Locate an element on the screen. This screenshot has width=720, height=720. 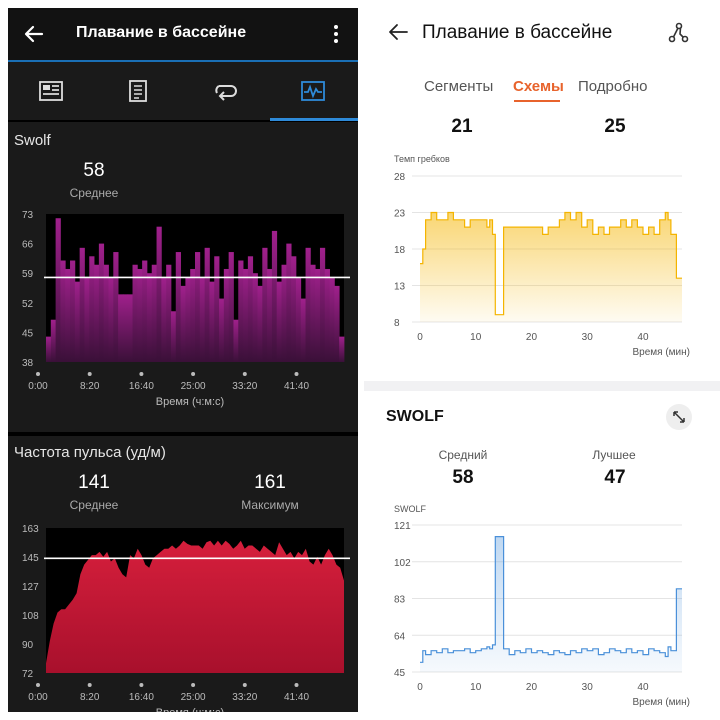
summary-icon is located at coordinates (51, 91).